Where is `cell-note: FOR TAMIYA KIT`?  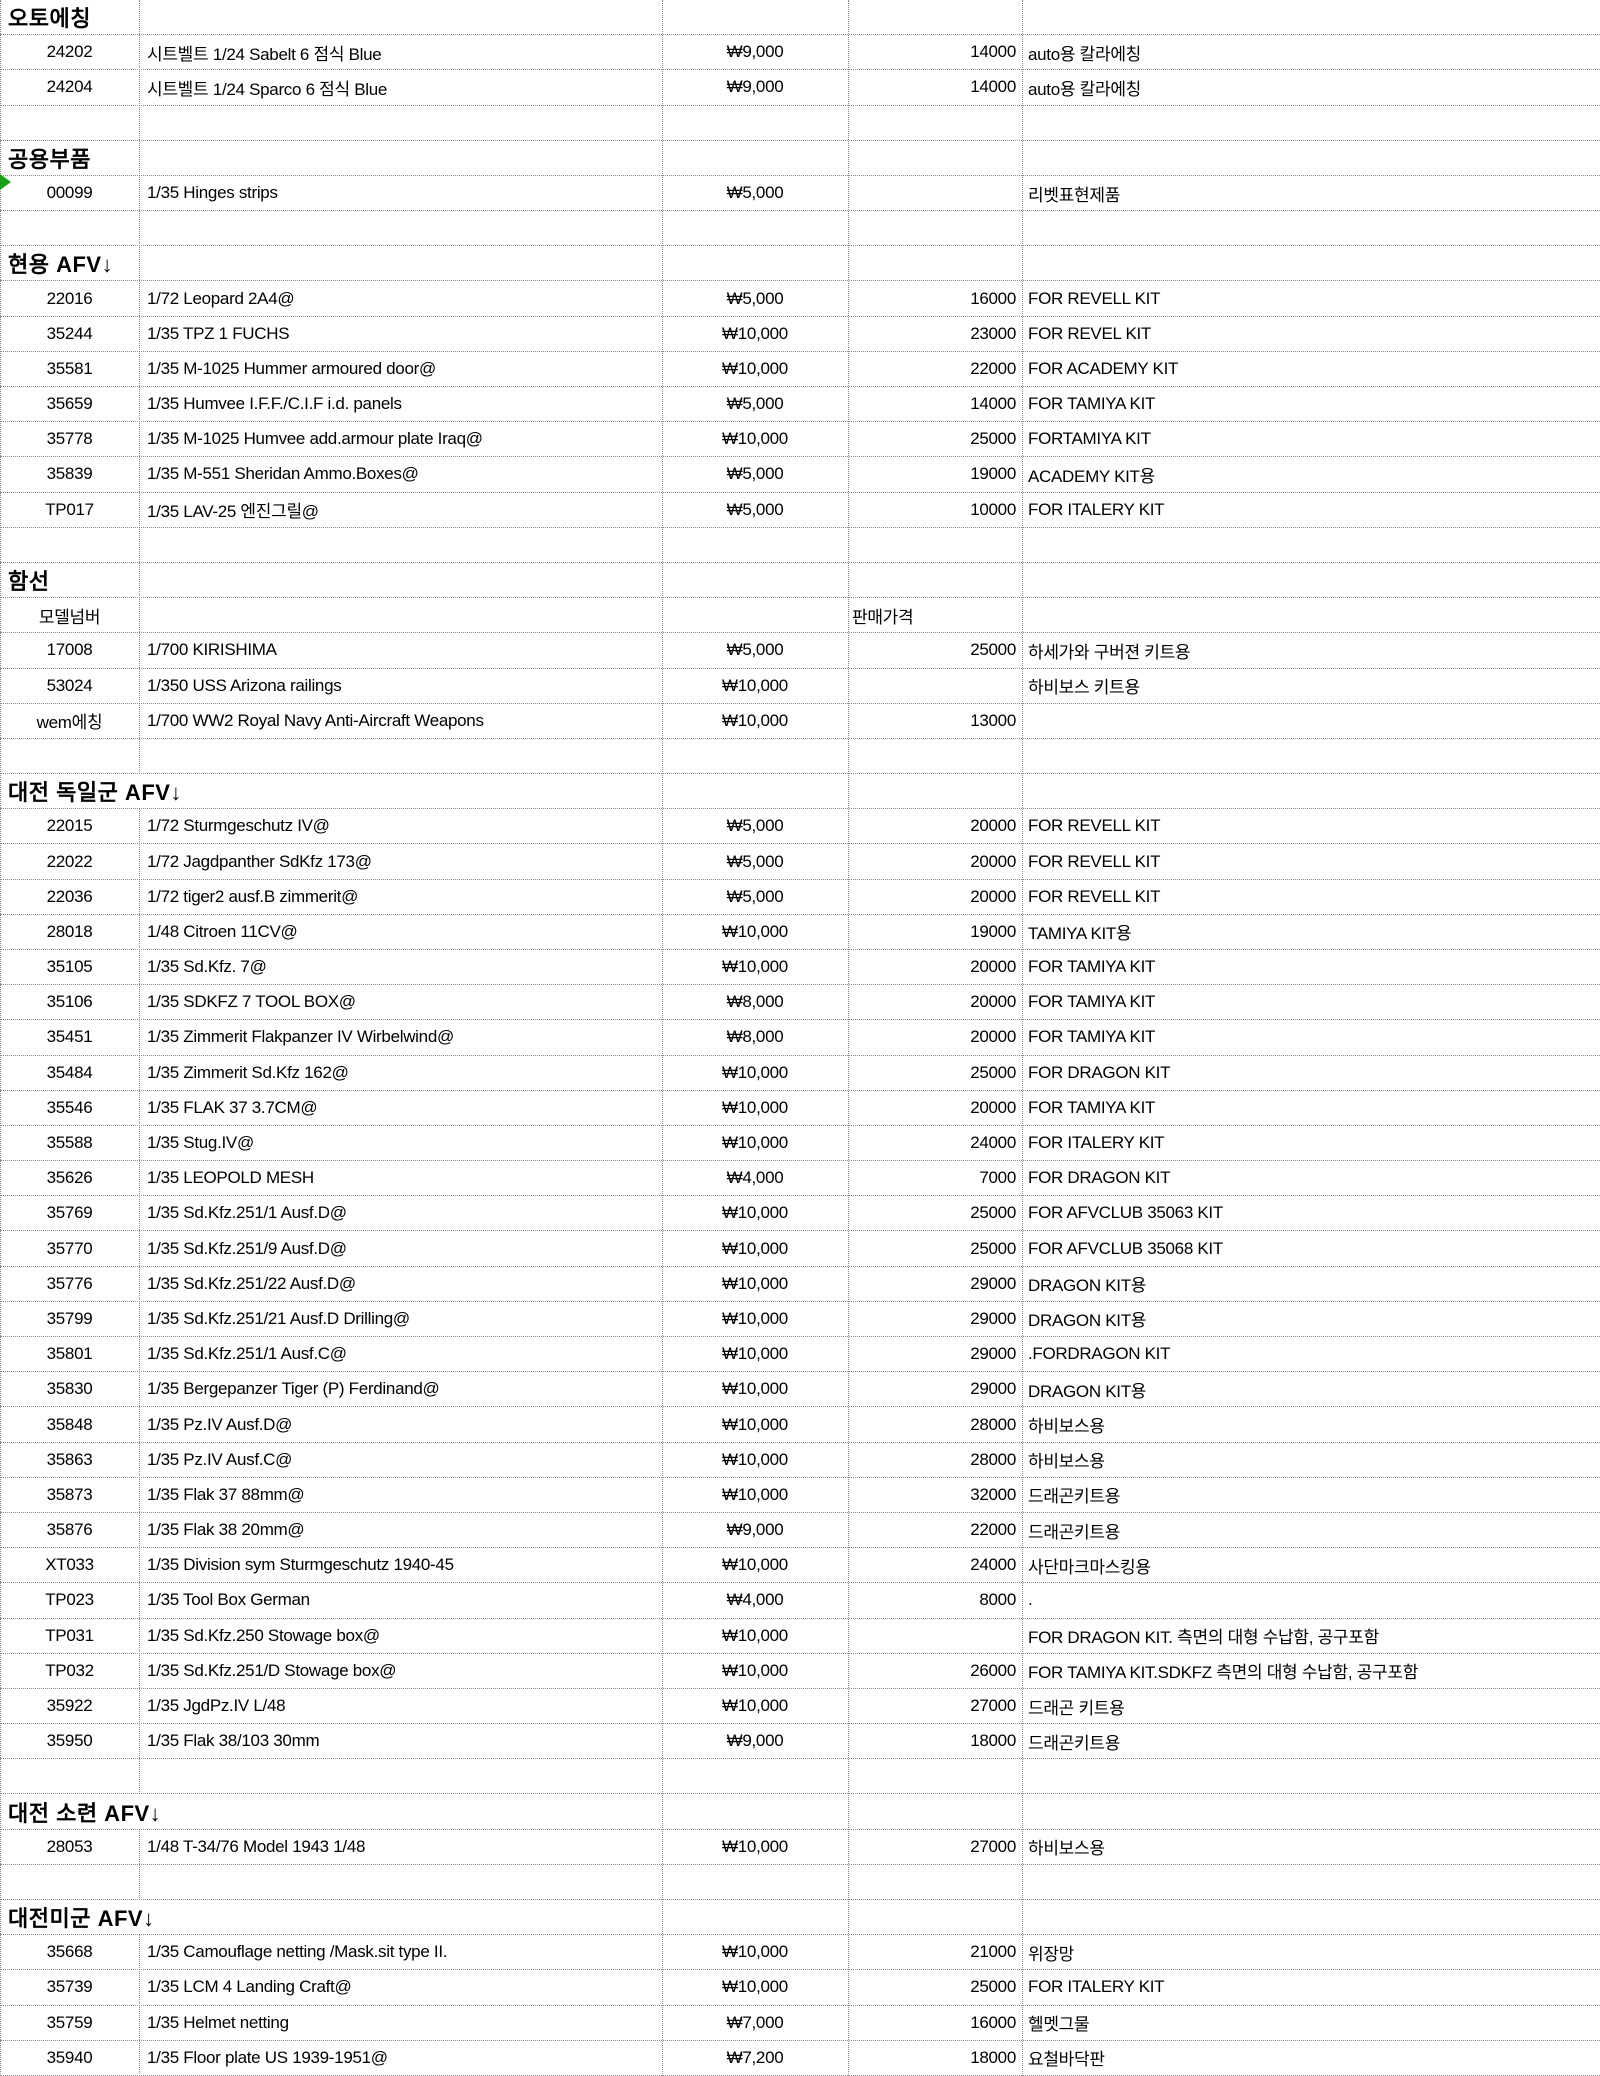
cell-note: FOR TAMIYA KIT is located at coordinates (1092, 1107).